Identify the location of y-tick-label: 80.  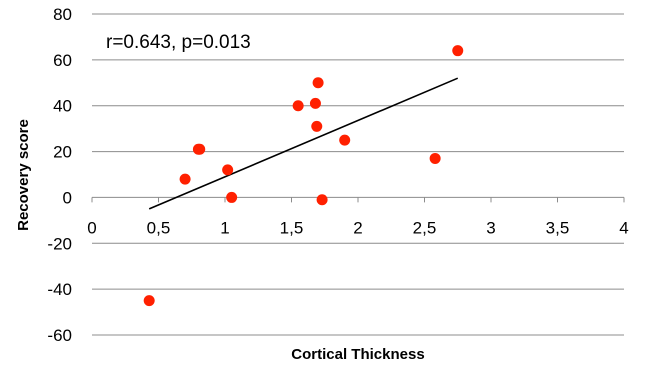
(62, 14).